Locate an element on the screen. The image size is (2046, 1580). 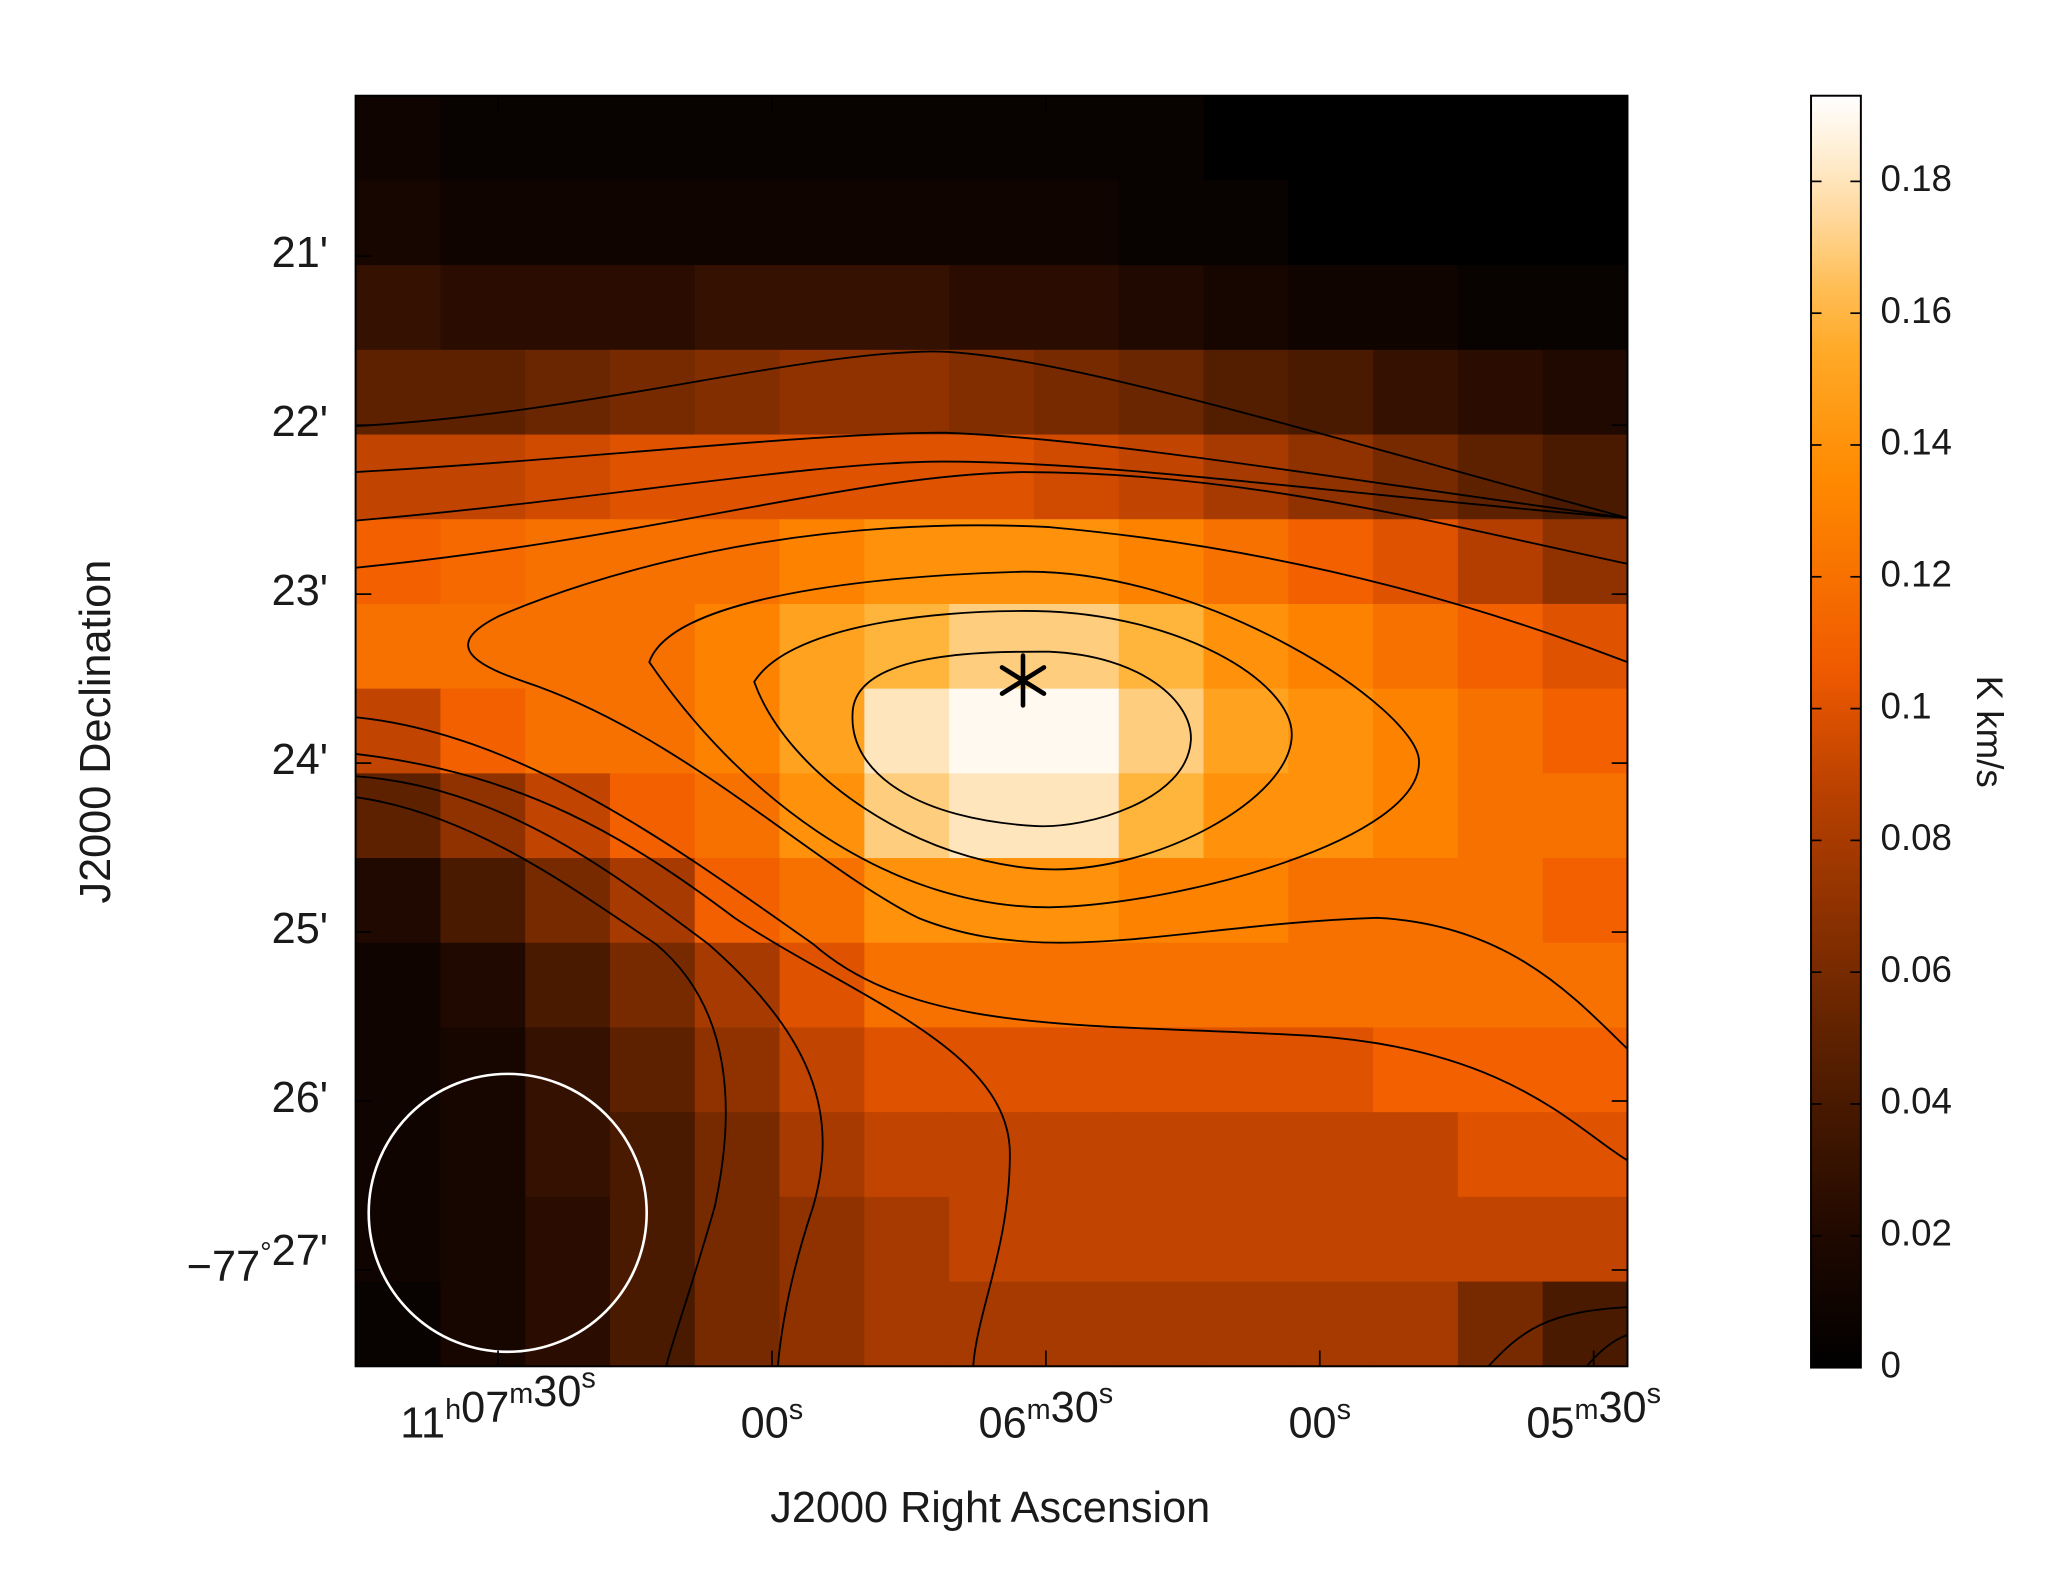
y-tick-label: 22' is located at coordinates (300, 423).